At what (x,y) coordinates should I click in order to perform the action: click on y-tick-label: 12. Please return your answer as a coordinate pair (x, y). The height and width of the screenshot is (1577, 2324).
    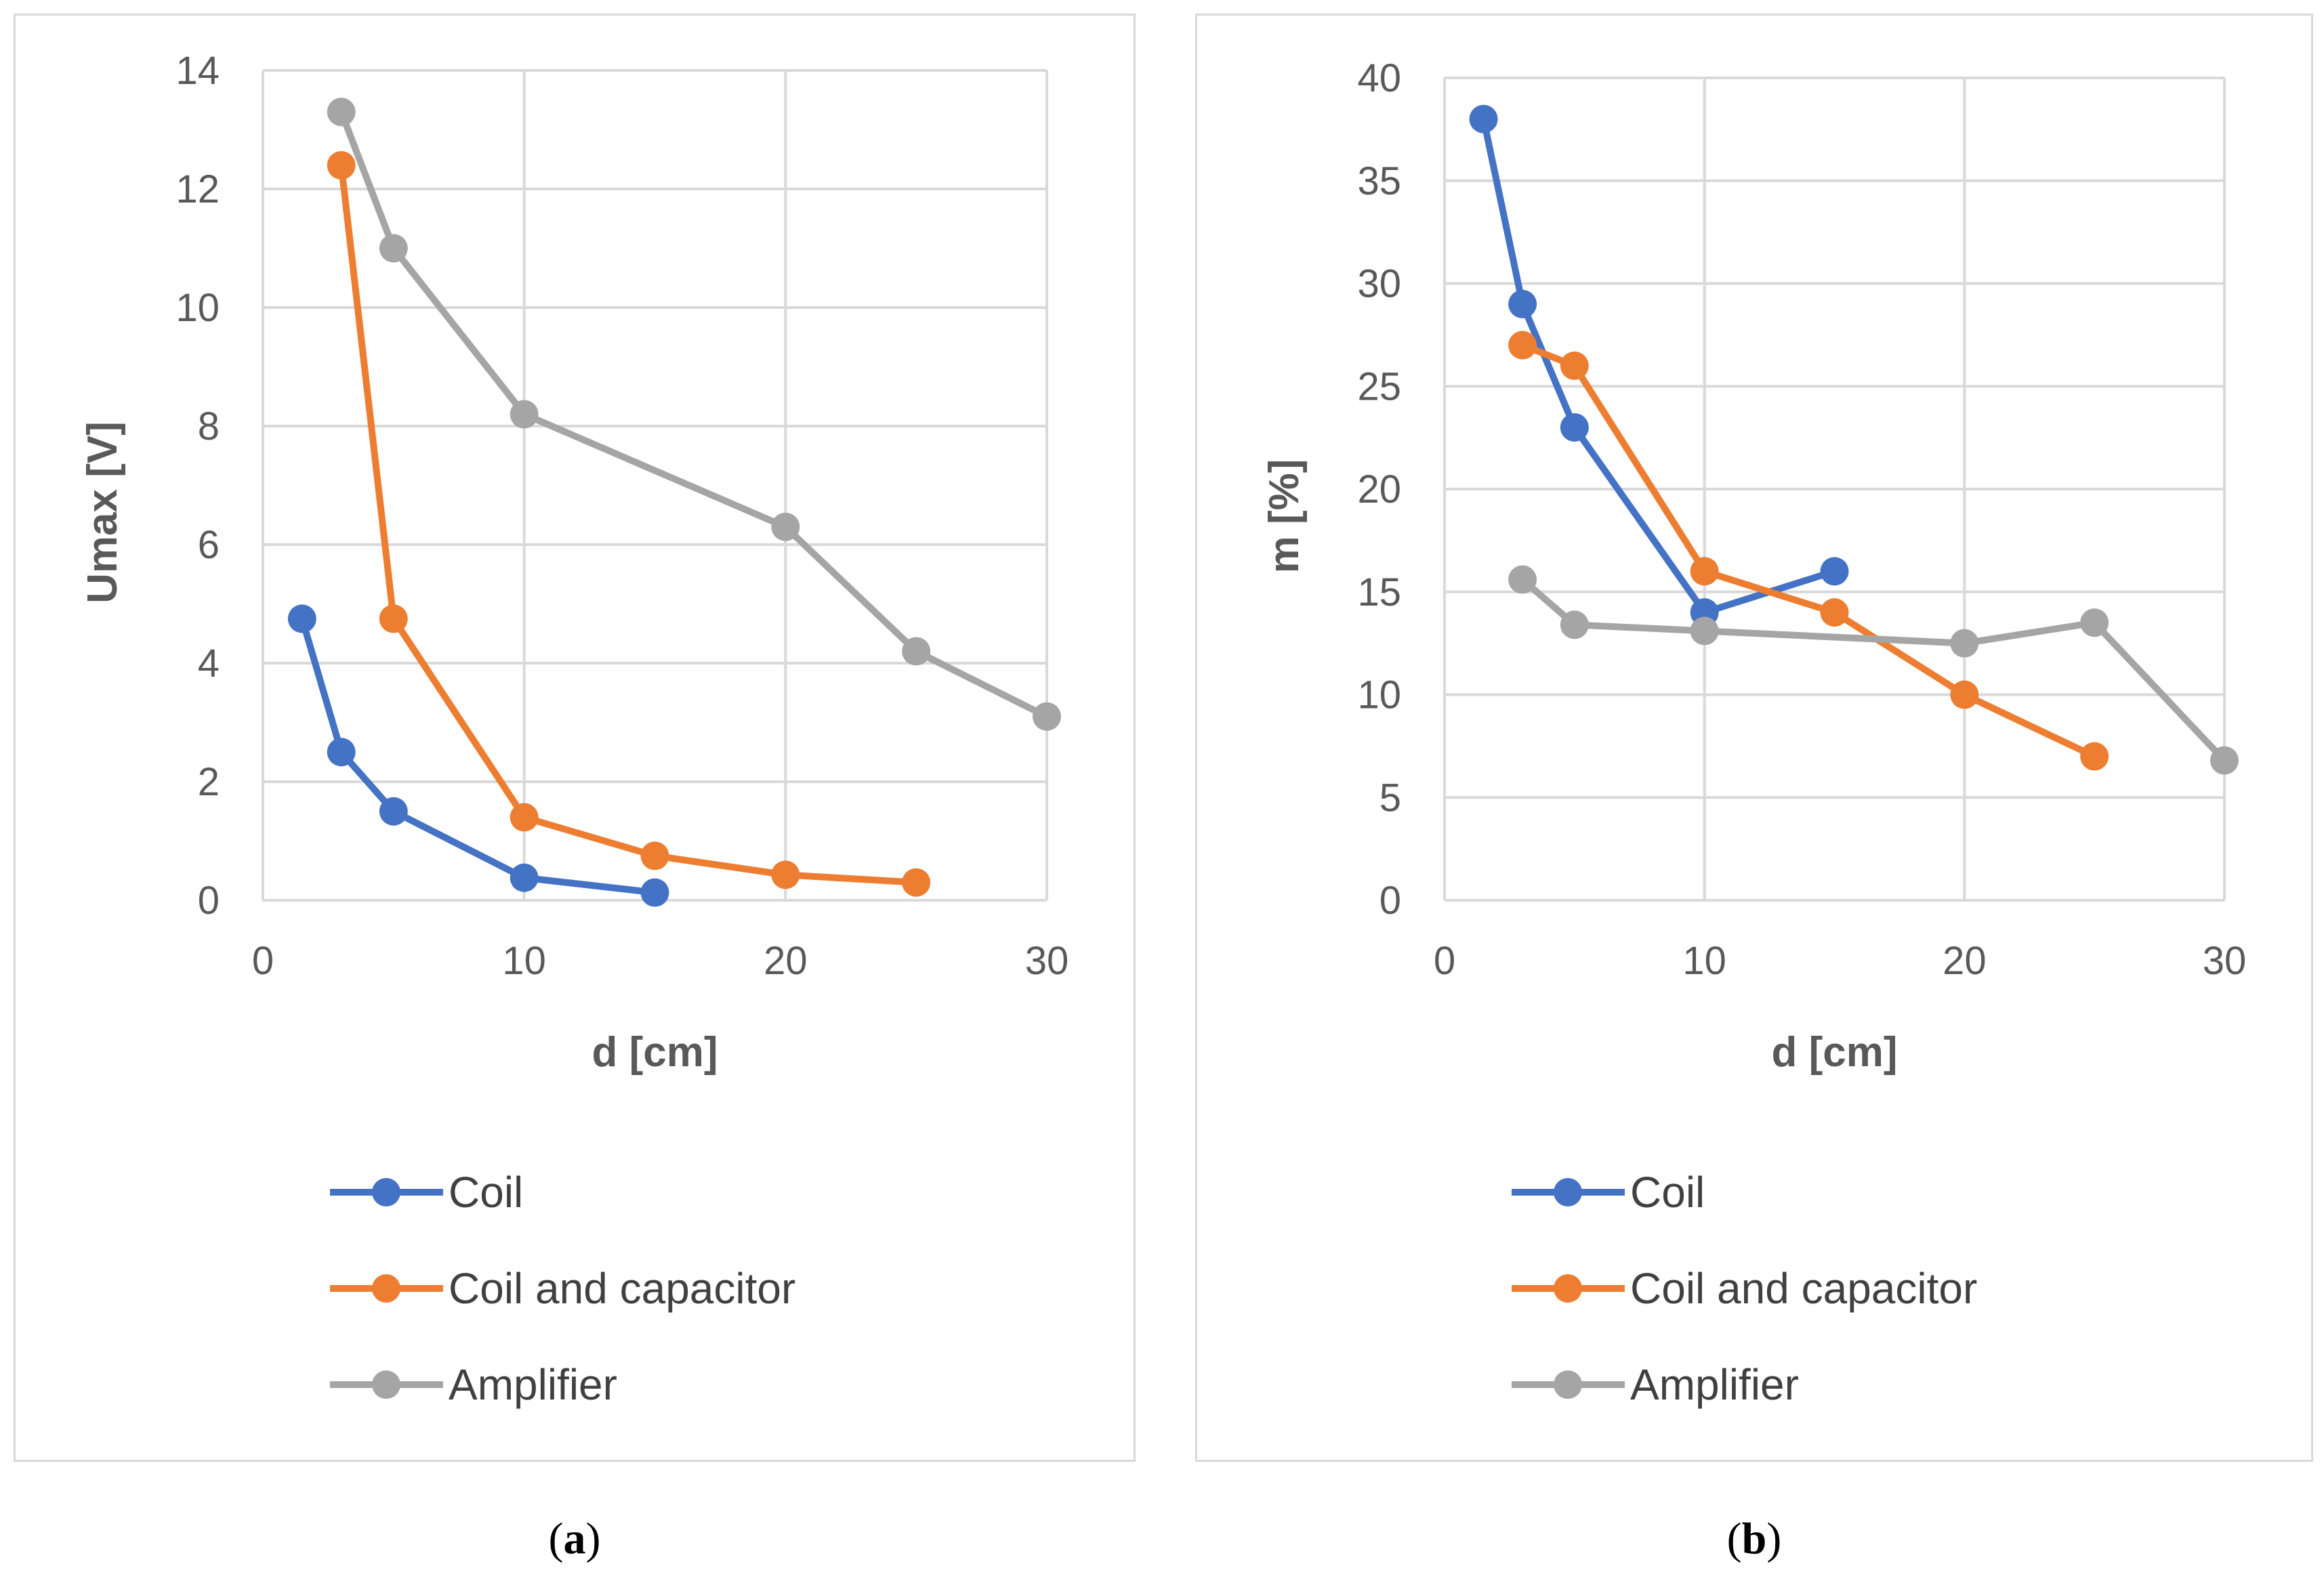
    Looking at the image, I should click on (197, 189).